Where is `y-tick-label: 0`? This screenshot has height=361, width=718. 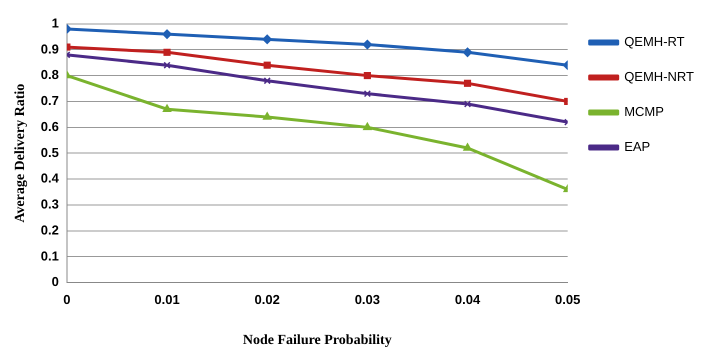
y-tick-label: 0 is located at coordinates (55, 282).